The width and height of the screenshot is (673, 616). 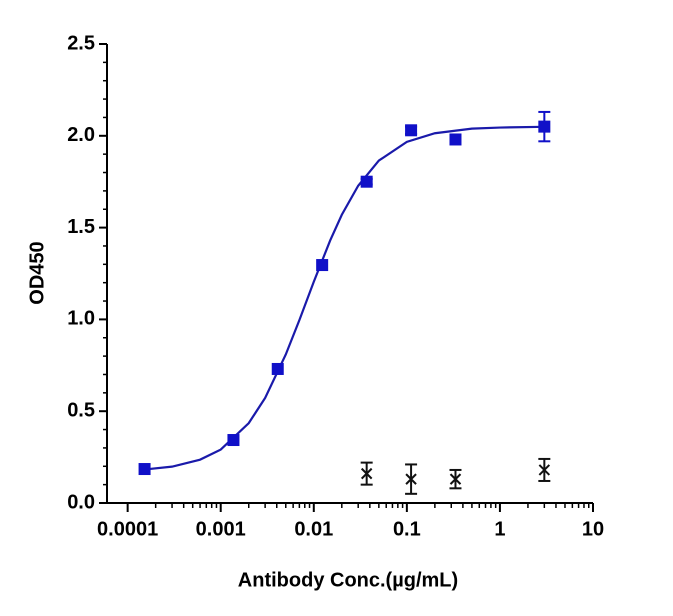 I want to click on y-tick-label: 1.5, so click(x=81, y=227).